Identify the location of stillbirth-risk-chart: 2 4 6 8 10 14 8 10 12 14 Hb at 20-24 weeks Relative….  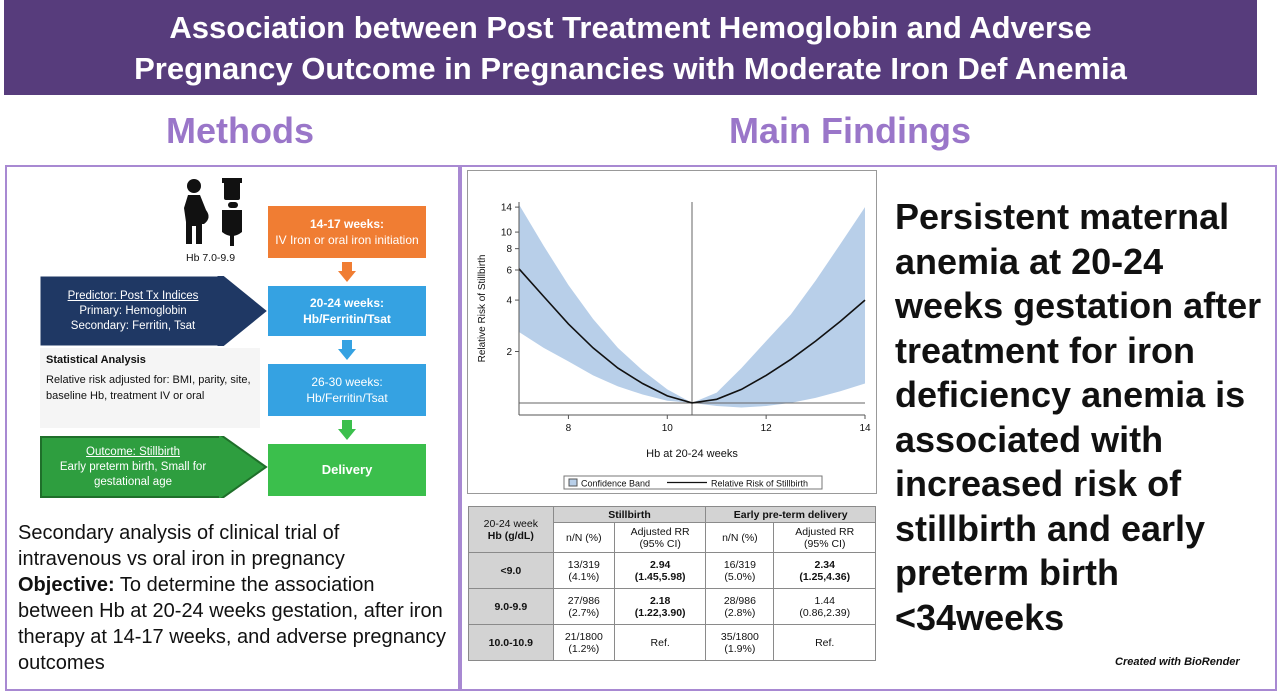
(674, 346).